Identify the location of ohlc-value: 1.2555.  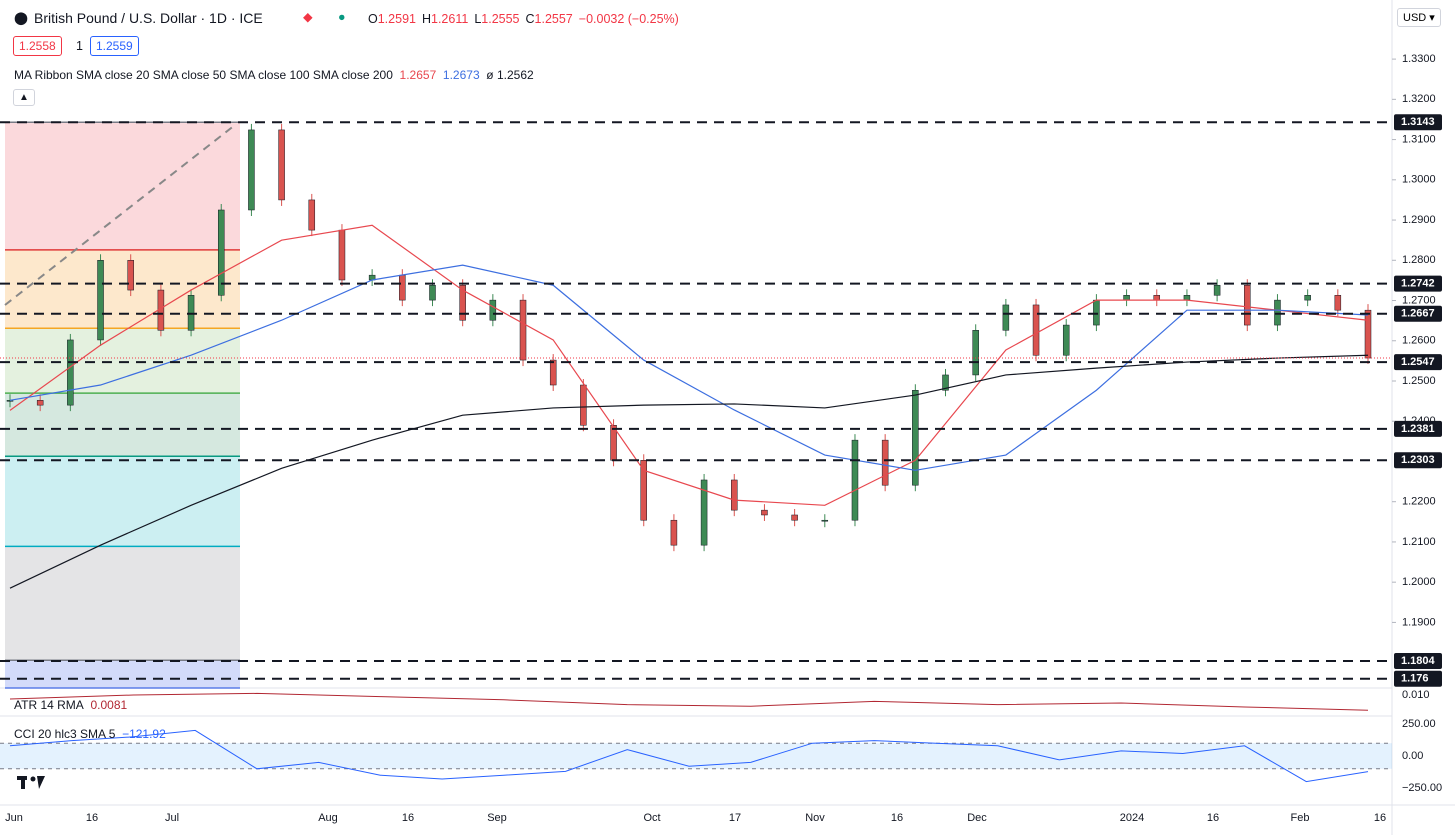
(500, 19).